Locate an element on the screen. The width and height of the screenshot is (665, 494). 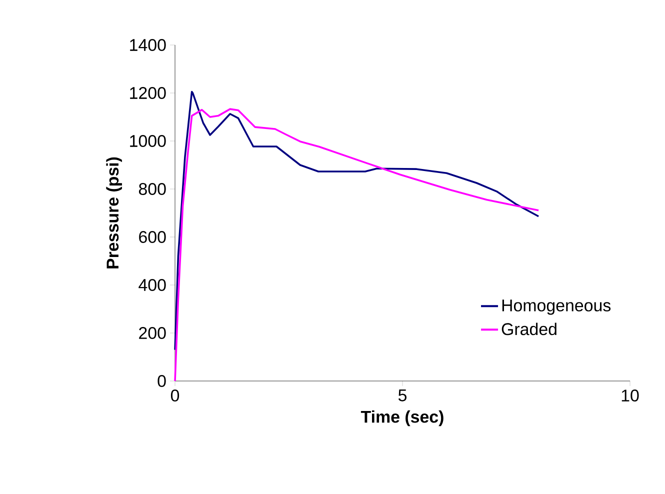
y-tick-label: 0 is located at coordinates (162, 381).